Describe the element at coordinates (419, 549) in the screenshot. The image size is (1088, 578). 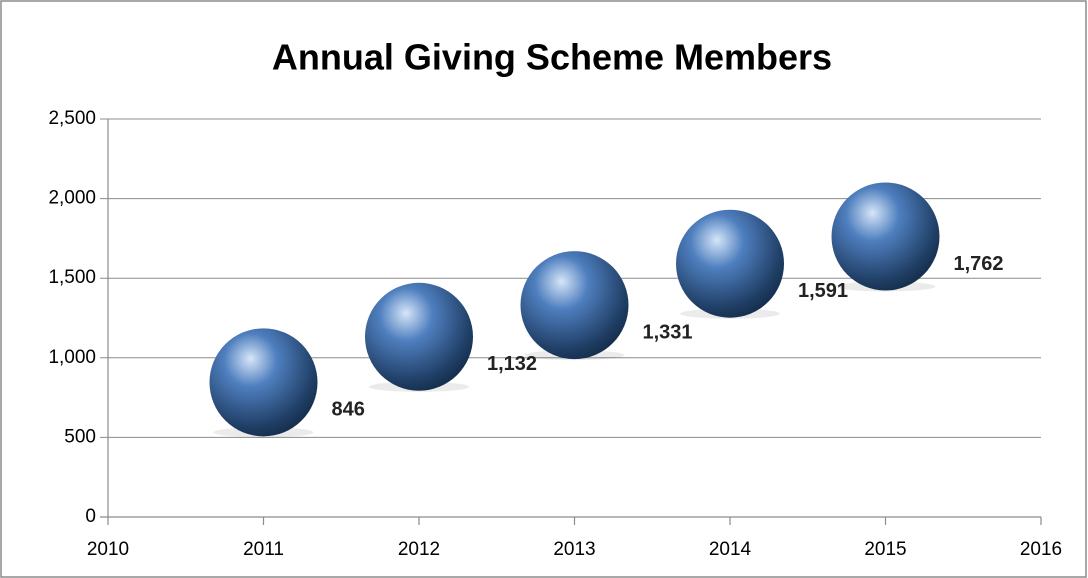
I see `x-tick-label: 2012` at that location.